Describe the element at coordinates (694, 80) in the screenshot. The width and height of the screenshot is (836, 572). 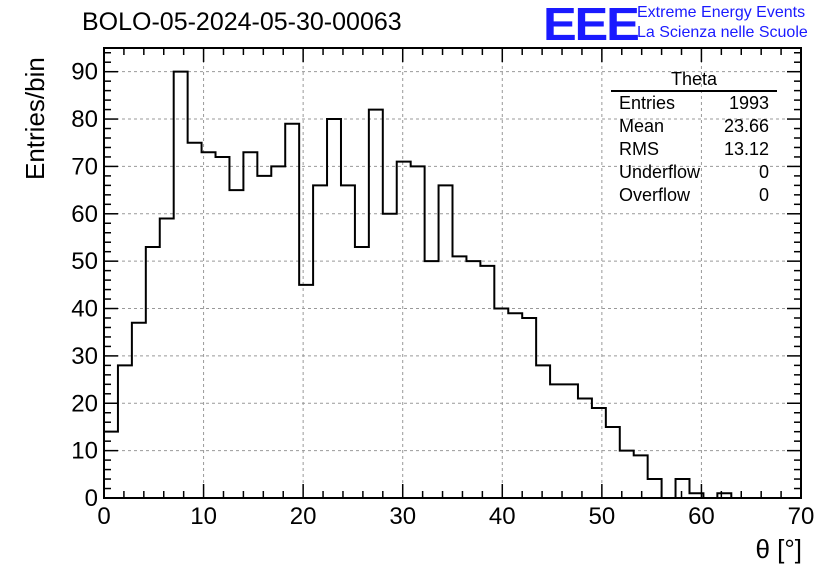
I see `stats-title: Theta` at that location.